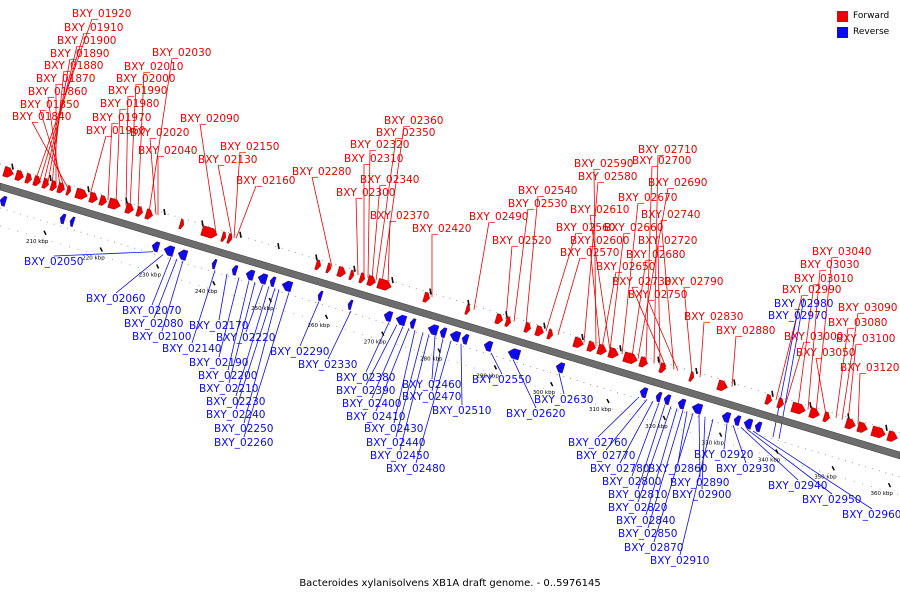  What do you see at coordinates (667, 150) in the screenshot?
I see `forward-gene-label: BXY_02710` at bounding box center [667, 150].